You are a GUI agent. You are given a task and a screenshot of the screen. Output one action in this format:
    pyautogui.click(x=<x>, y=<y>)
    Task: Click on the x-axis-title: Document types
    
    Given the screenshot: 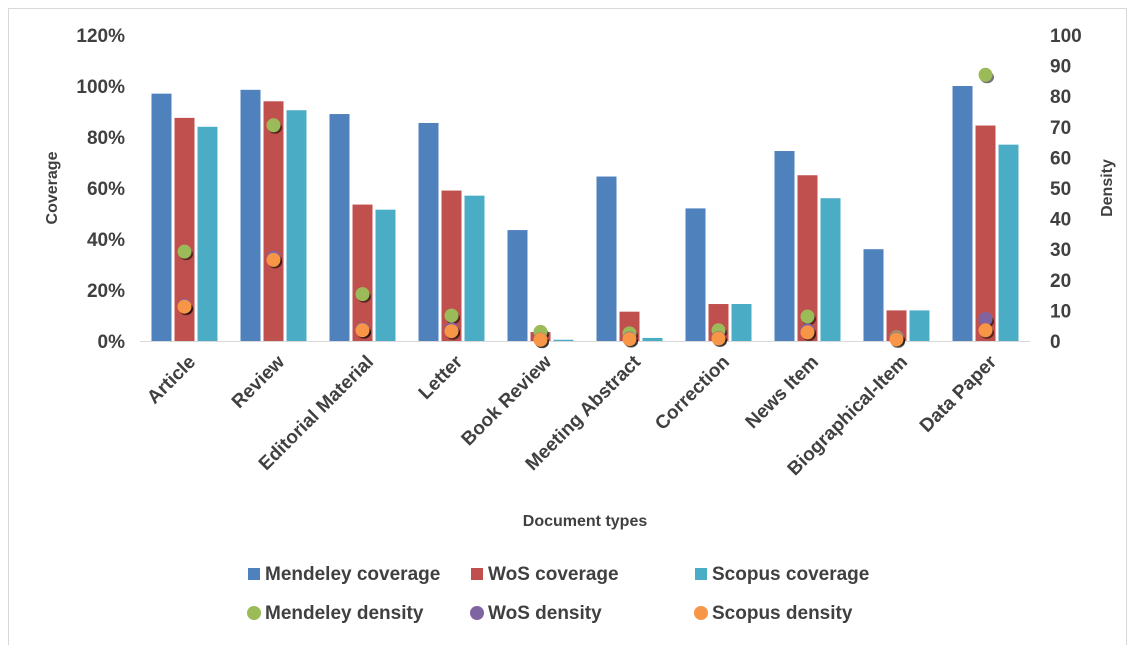 What is the action you would take?
    pyautogui.click(x=585, y=521)
    